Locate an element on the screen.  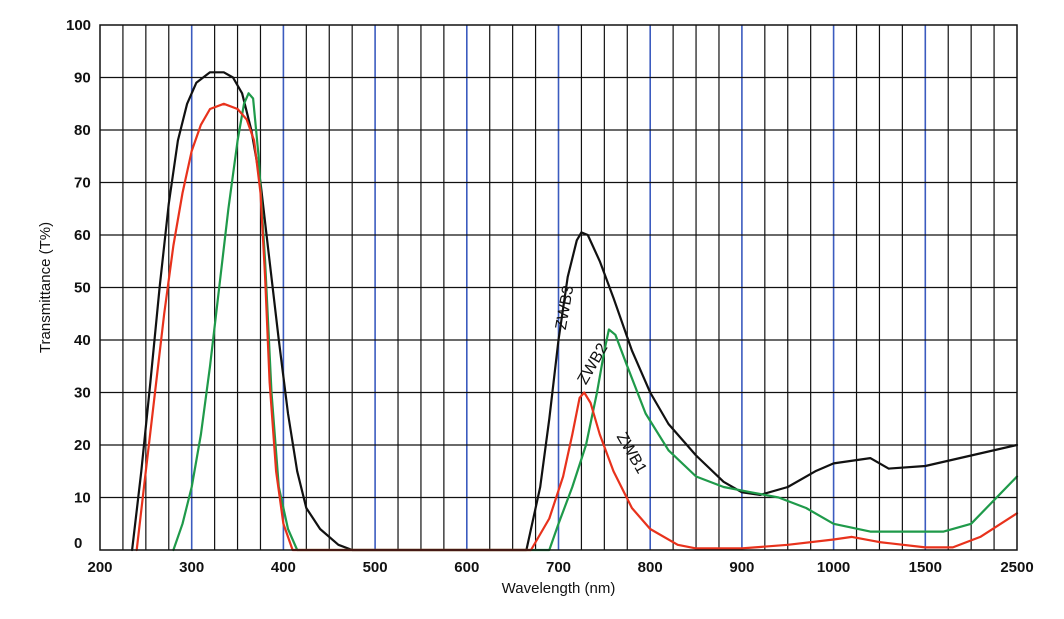
x-tick-label: 900 is located at coordinates (741, 567).